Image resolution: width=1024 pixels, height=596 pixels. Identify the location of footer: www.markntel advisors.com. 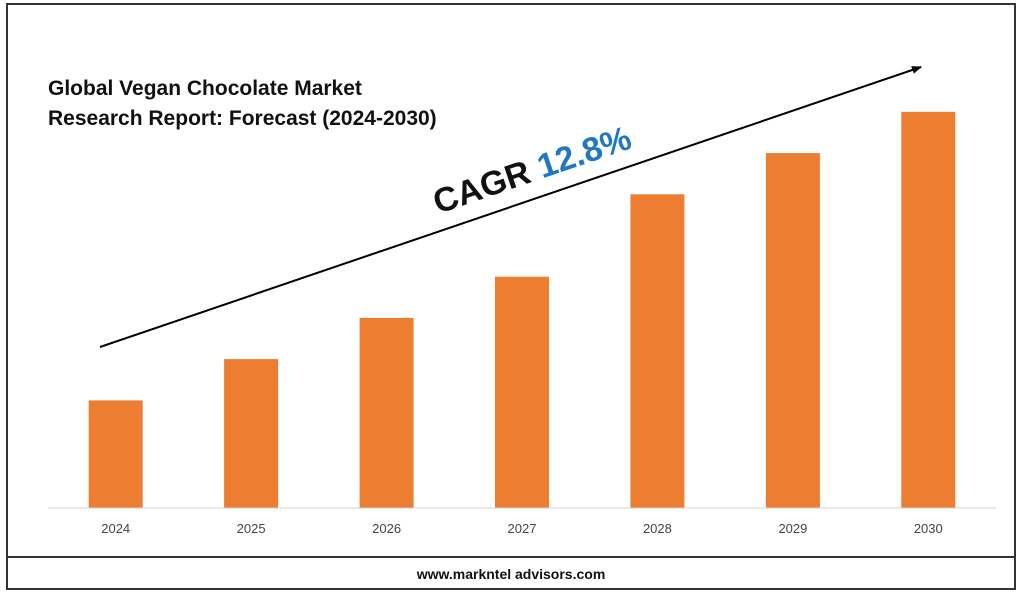
(511, 574).